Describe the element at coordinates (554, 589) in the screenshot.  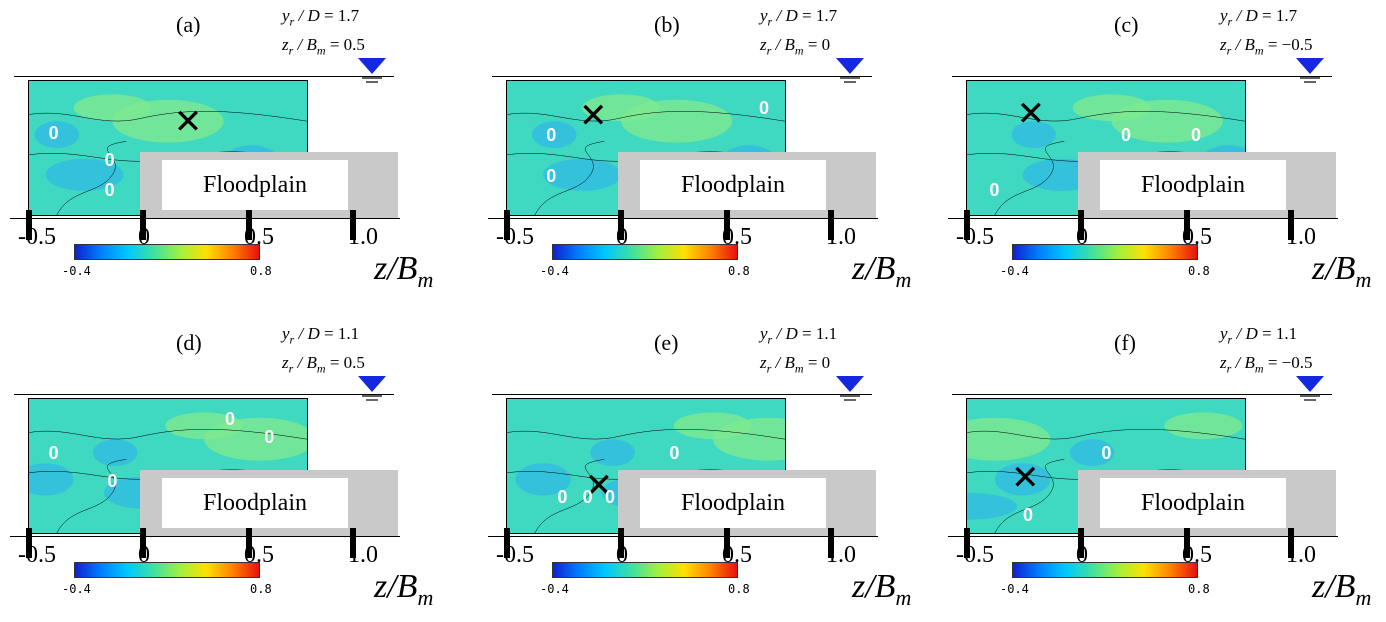
I see `colorbar-min-label: -0.4` at that location.